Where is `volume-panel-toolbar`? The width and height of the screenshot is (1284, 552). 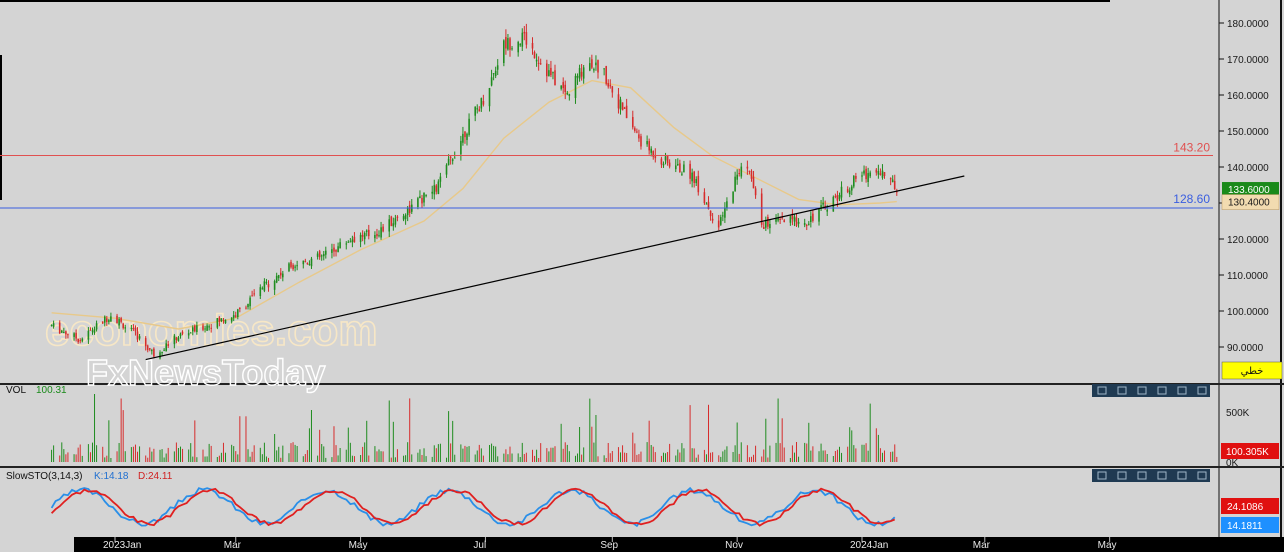
volume-panel-toolbar is located at coordinates (1151, 390).